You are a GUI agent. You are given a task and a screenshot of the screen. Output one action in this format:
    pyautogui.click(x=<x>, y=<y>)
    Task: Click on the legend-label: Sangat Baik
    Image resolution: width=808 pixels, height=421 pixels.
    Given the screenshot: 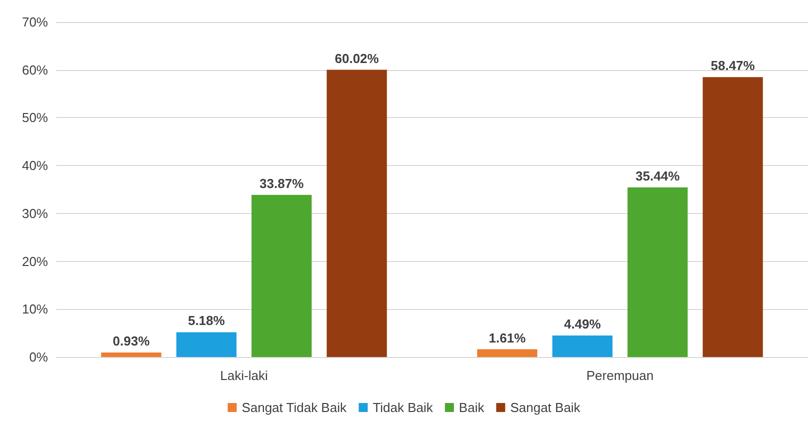 What is the action you would take?
    pyautogui.click(x=545, y=407)
    